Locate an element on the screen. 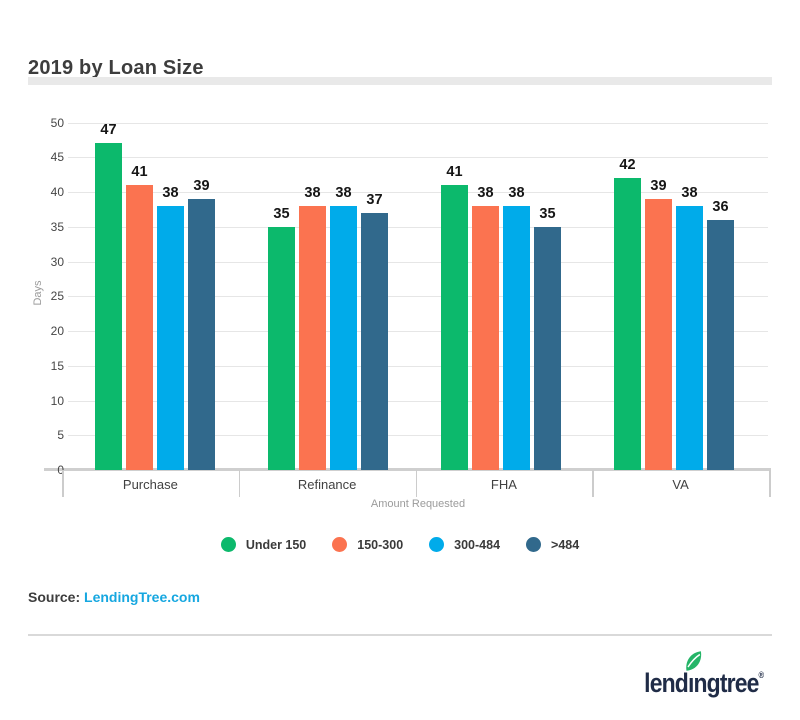 The height and width of the screenshot is (720, 800). wordmark-i: ı is located at coordinates (693, 675).